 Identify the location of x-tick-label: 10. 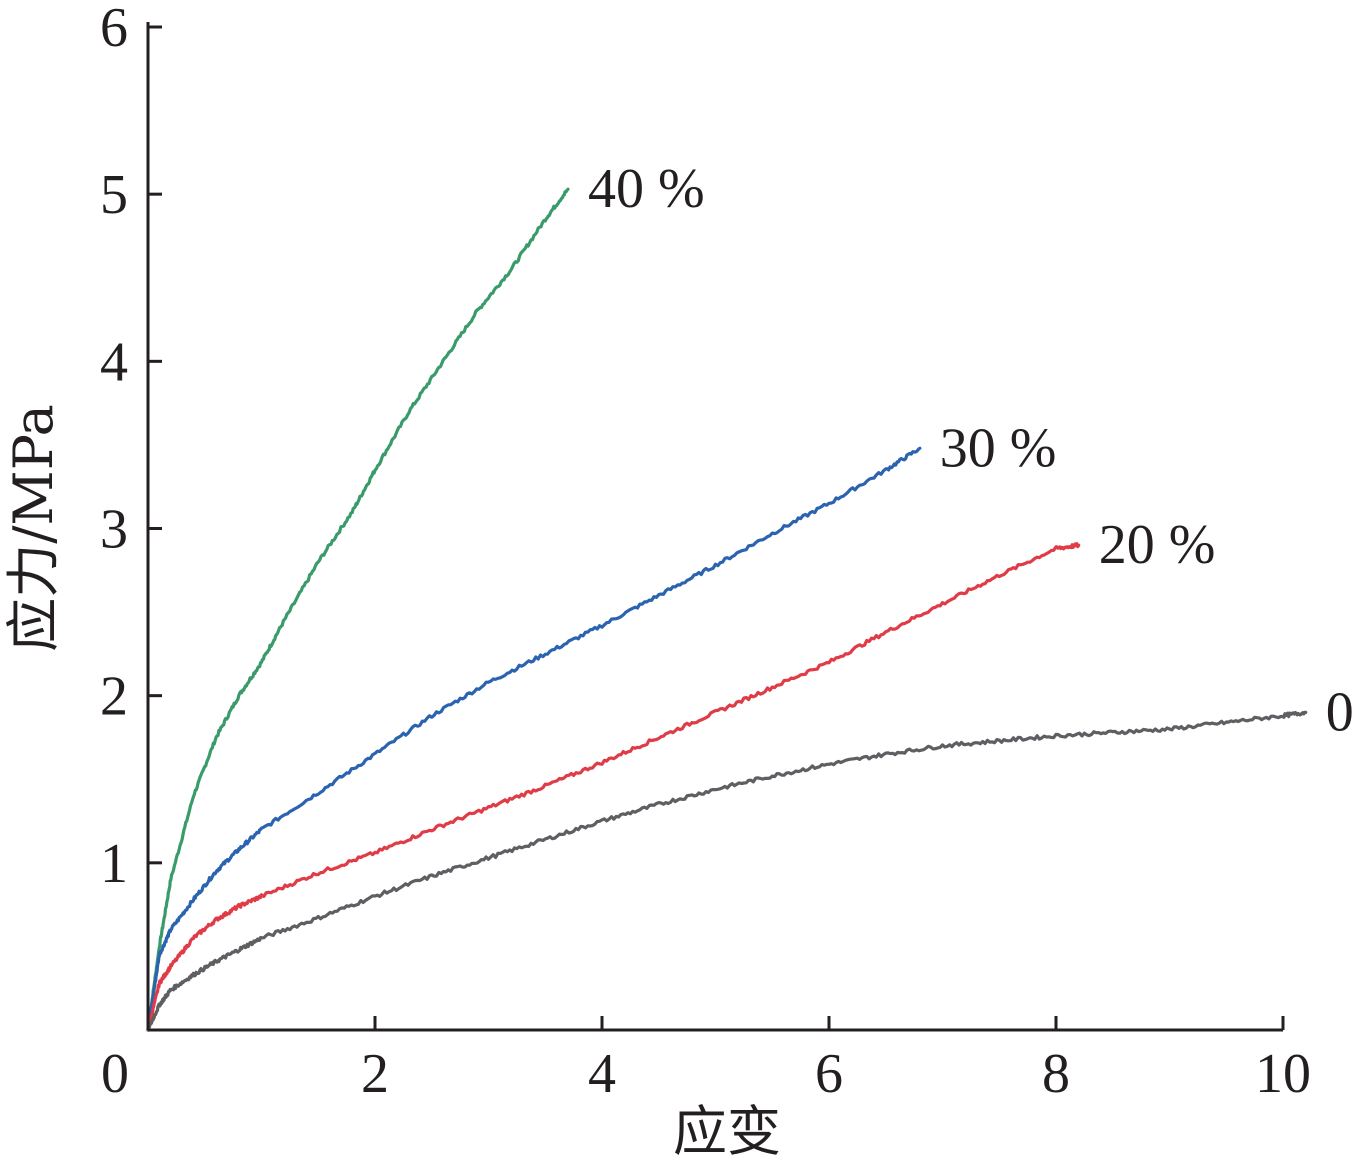
(1283, 1074).